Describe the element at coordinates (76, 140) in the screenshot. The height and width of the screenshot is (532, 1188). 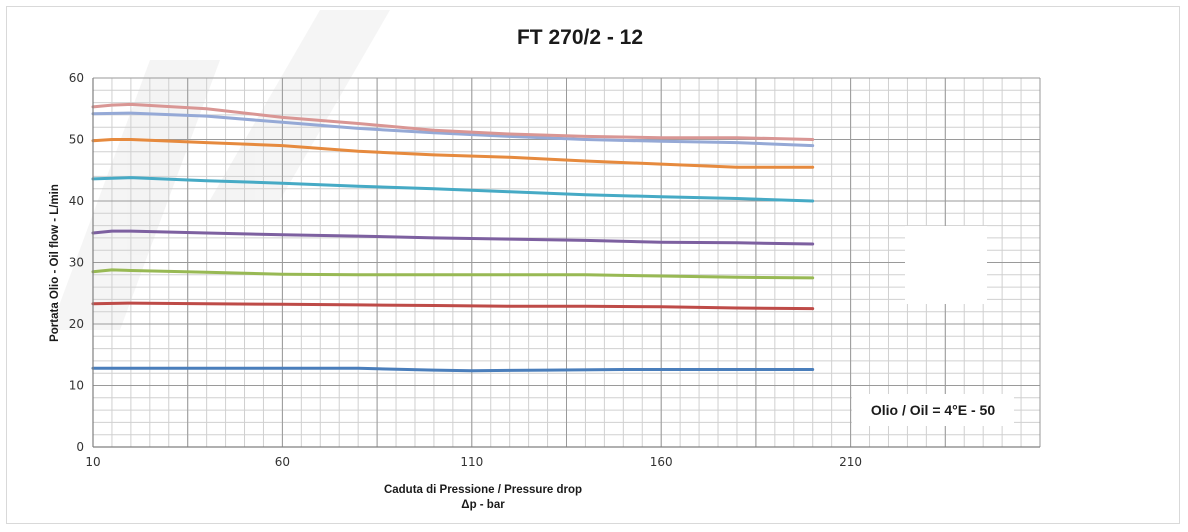
I see `y-tick-label: 50` at that location.